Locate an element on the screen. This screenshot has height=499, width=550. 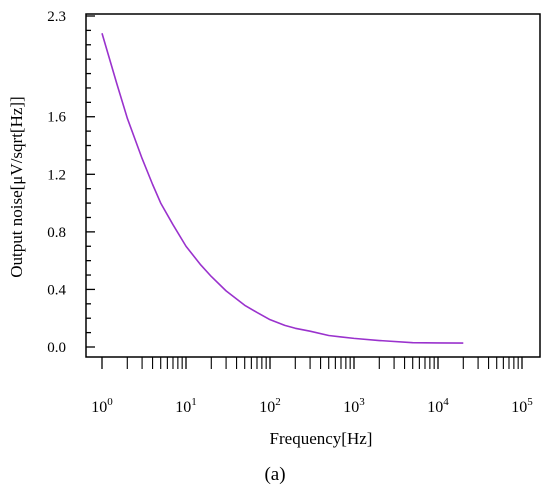
x-tick-label: 10¹ is located at coordinates (186, 406).